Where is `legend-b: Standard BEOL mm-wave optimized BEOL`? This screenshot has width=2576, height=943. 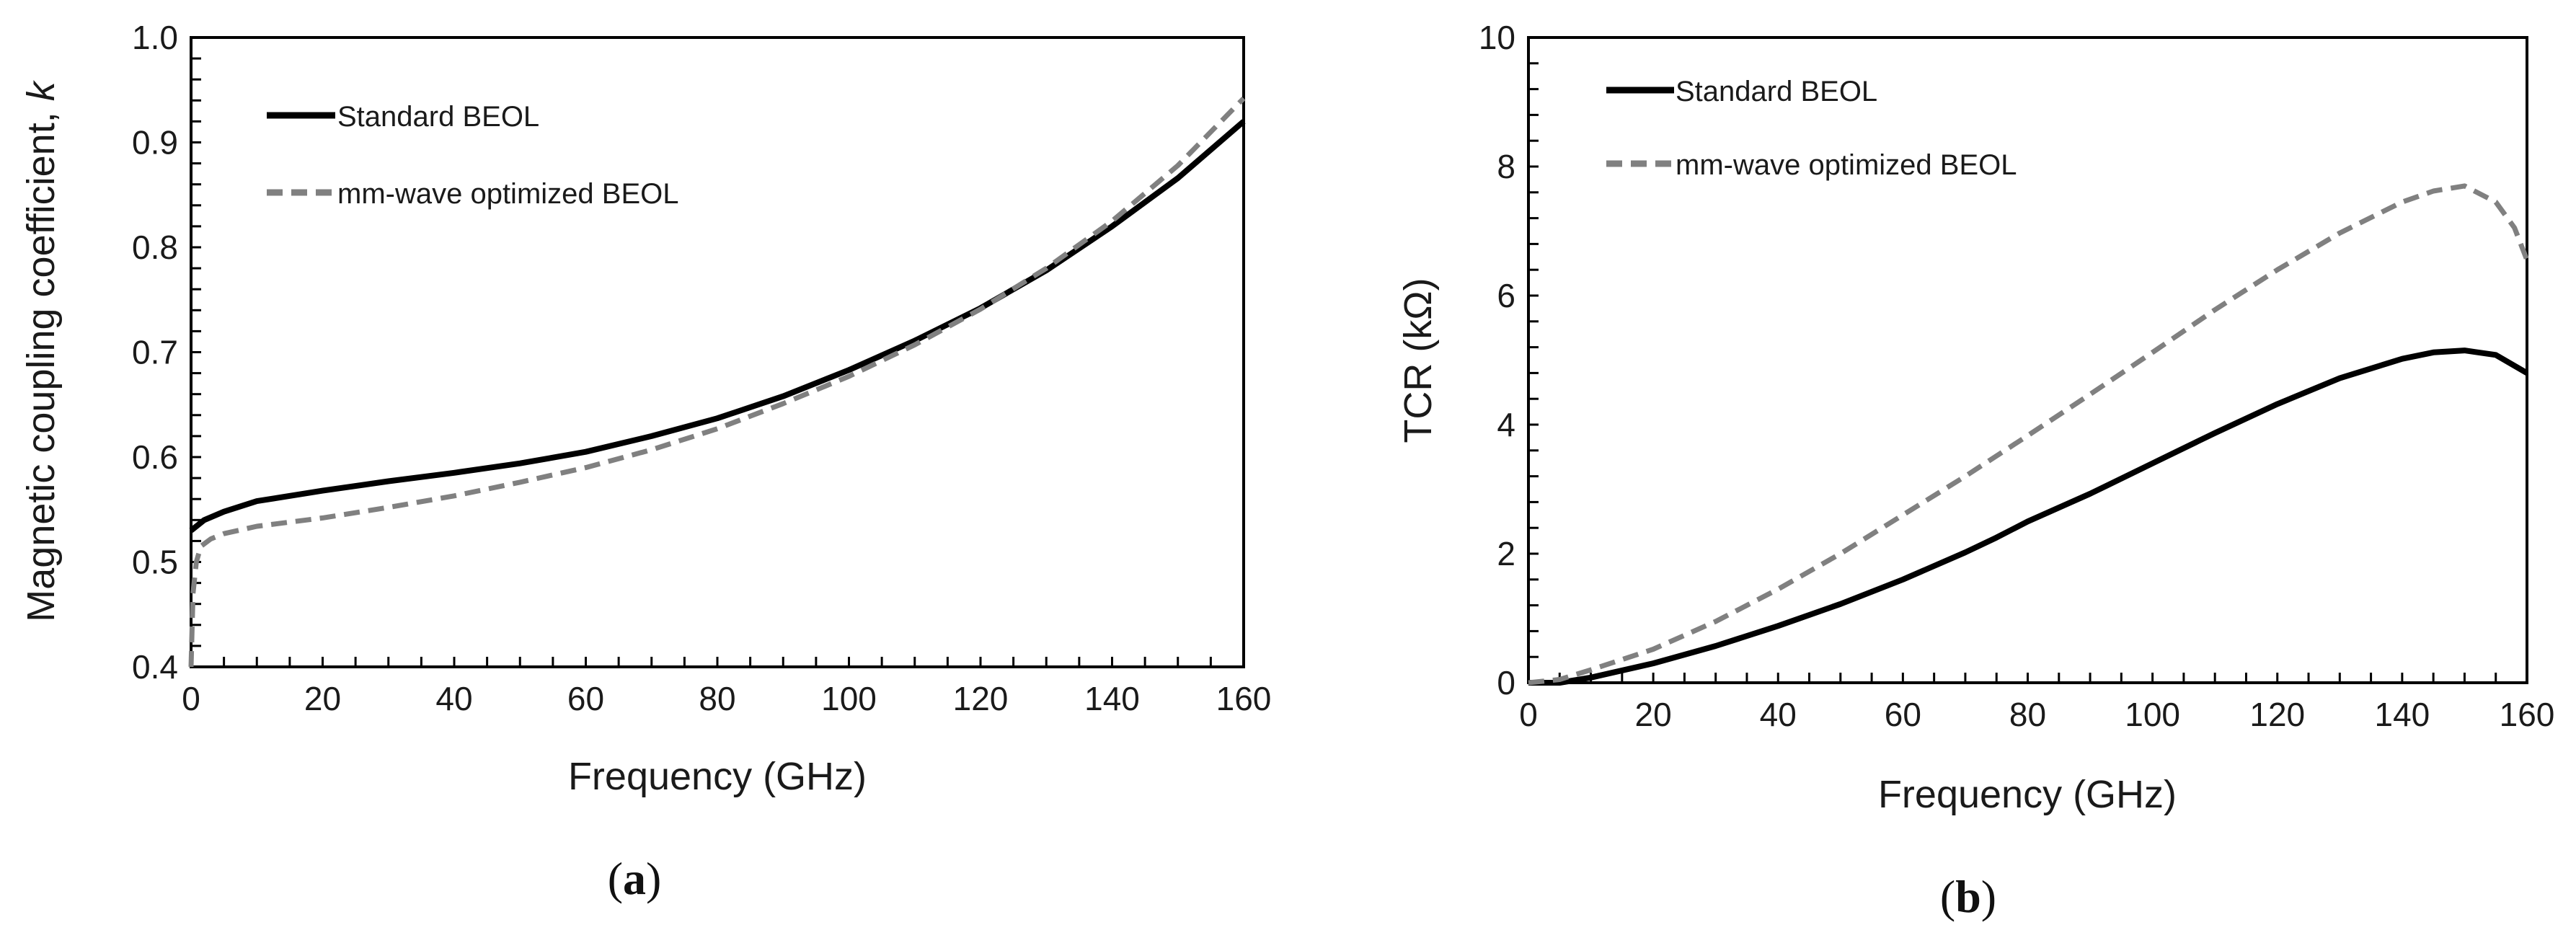 legend-b: Standard BEOL mm-wave optimized BEOL is located at coordinates (1811, 128).